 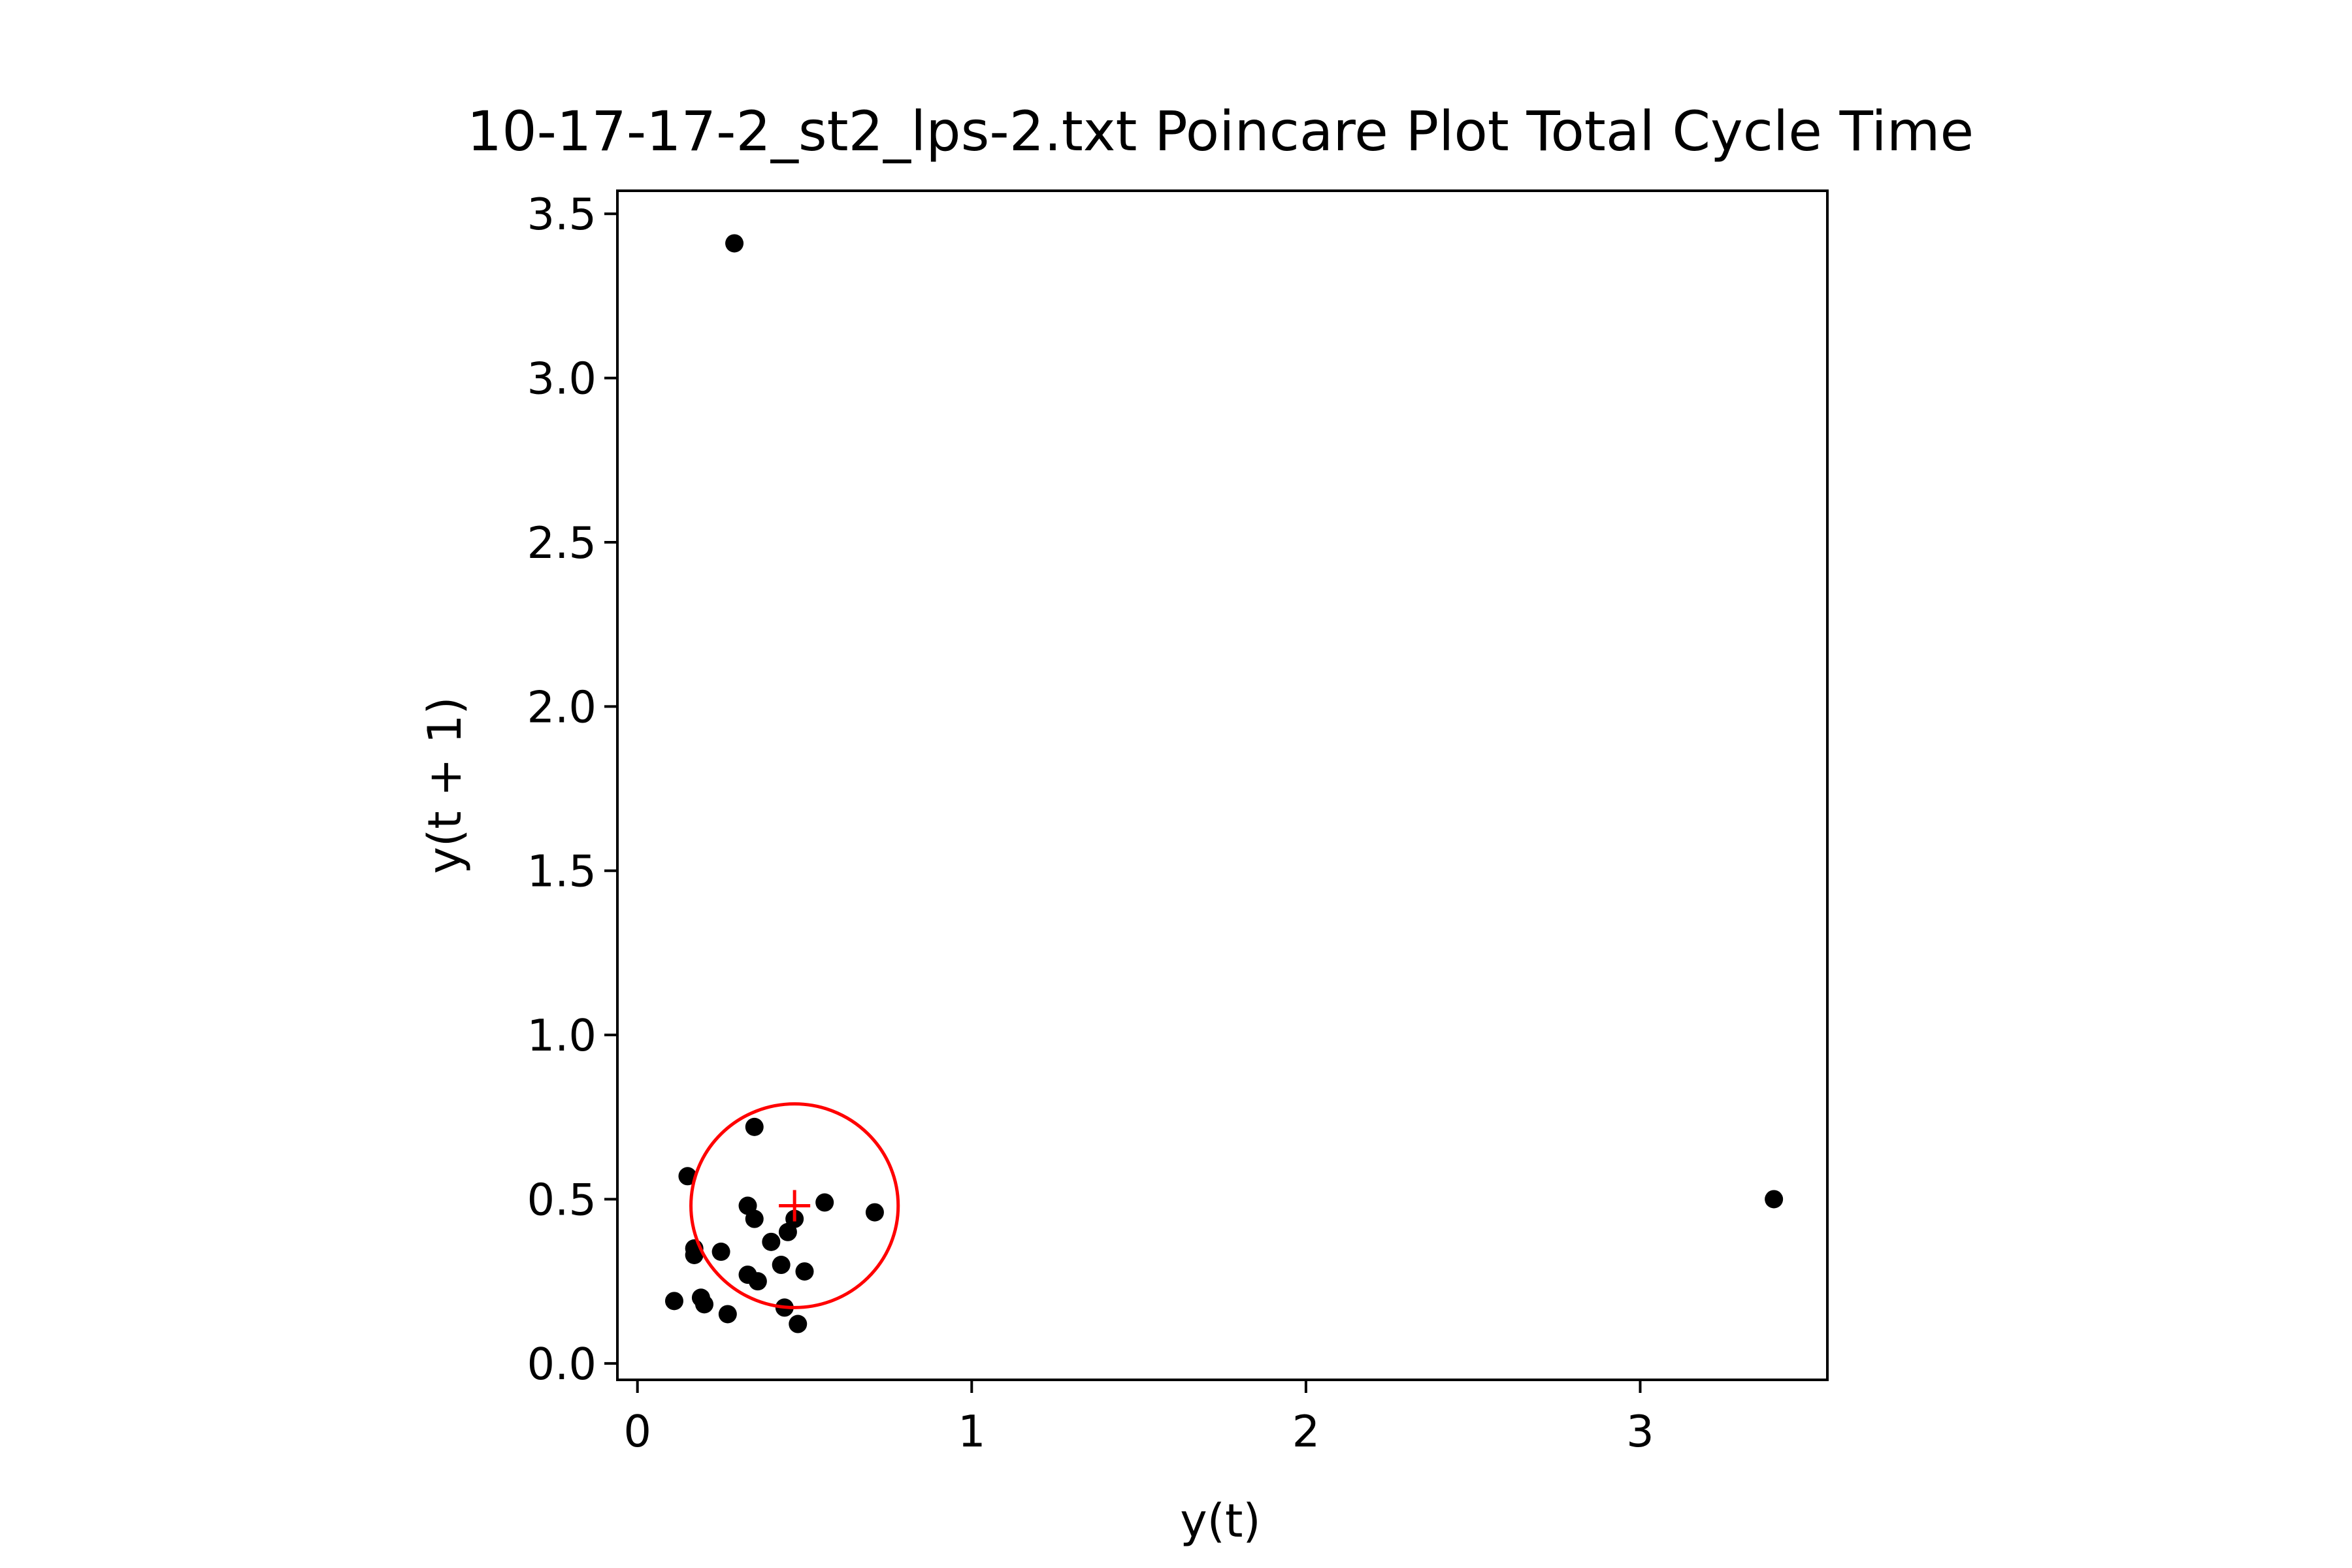 What do you see at coordinates (561, 1364) in the screenshot?
I see `y-tick-label: 0.0` at bounding box center [561, 1364].